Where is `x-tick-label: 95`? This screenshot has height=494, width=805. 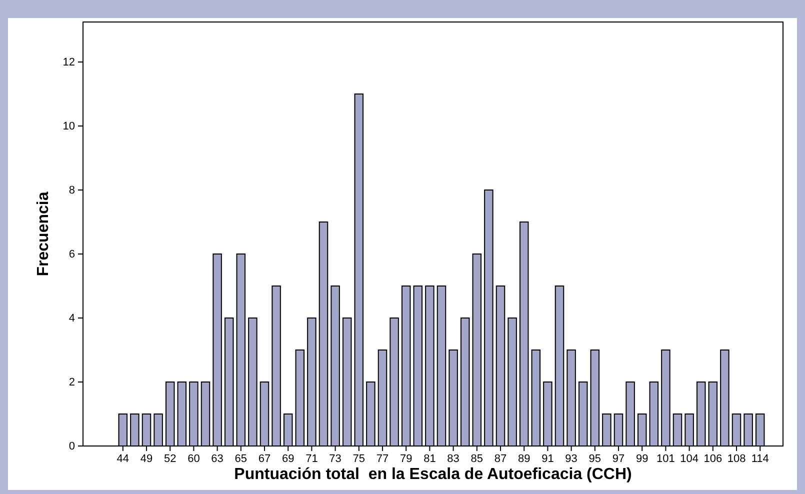 x-tick-label: 95 is located at coordinates (595, 458).